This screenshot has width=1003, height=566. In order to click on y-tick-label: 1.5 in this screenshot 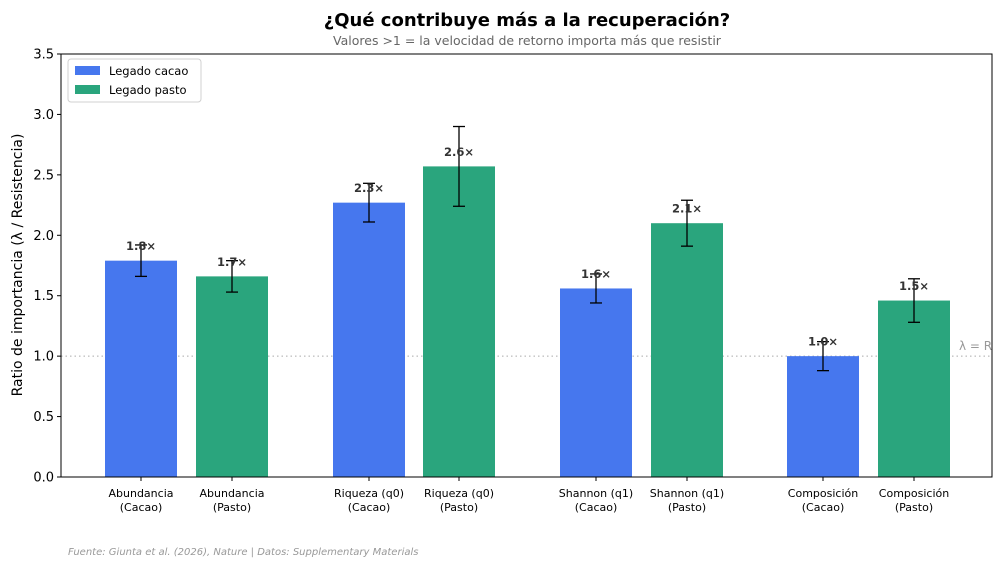, I will do `click(43, 296)`.